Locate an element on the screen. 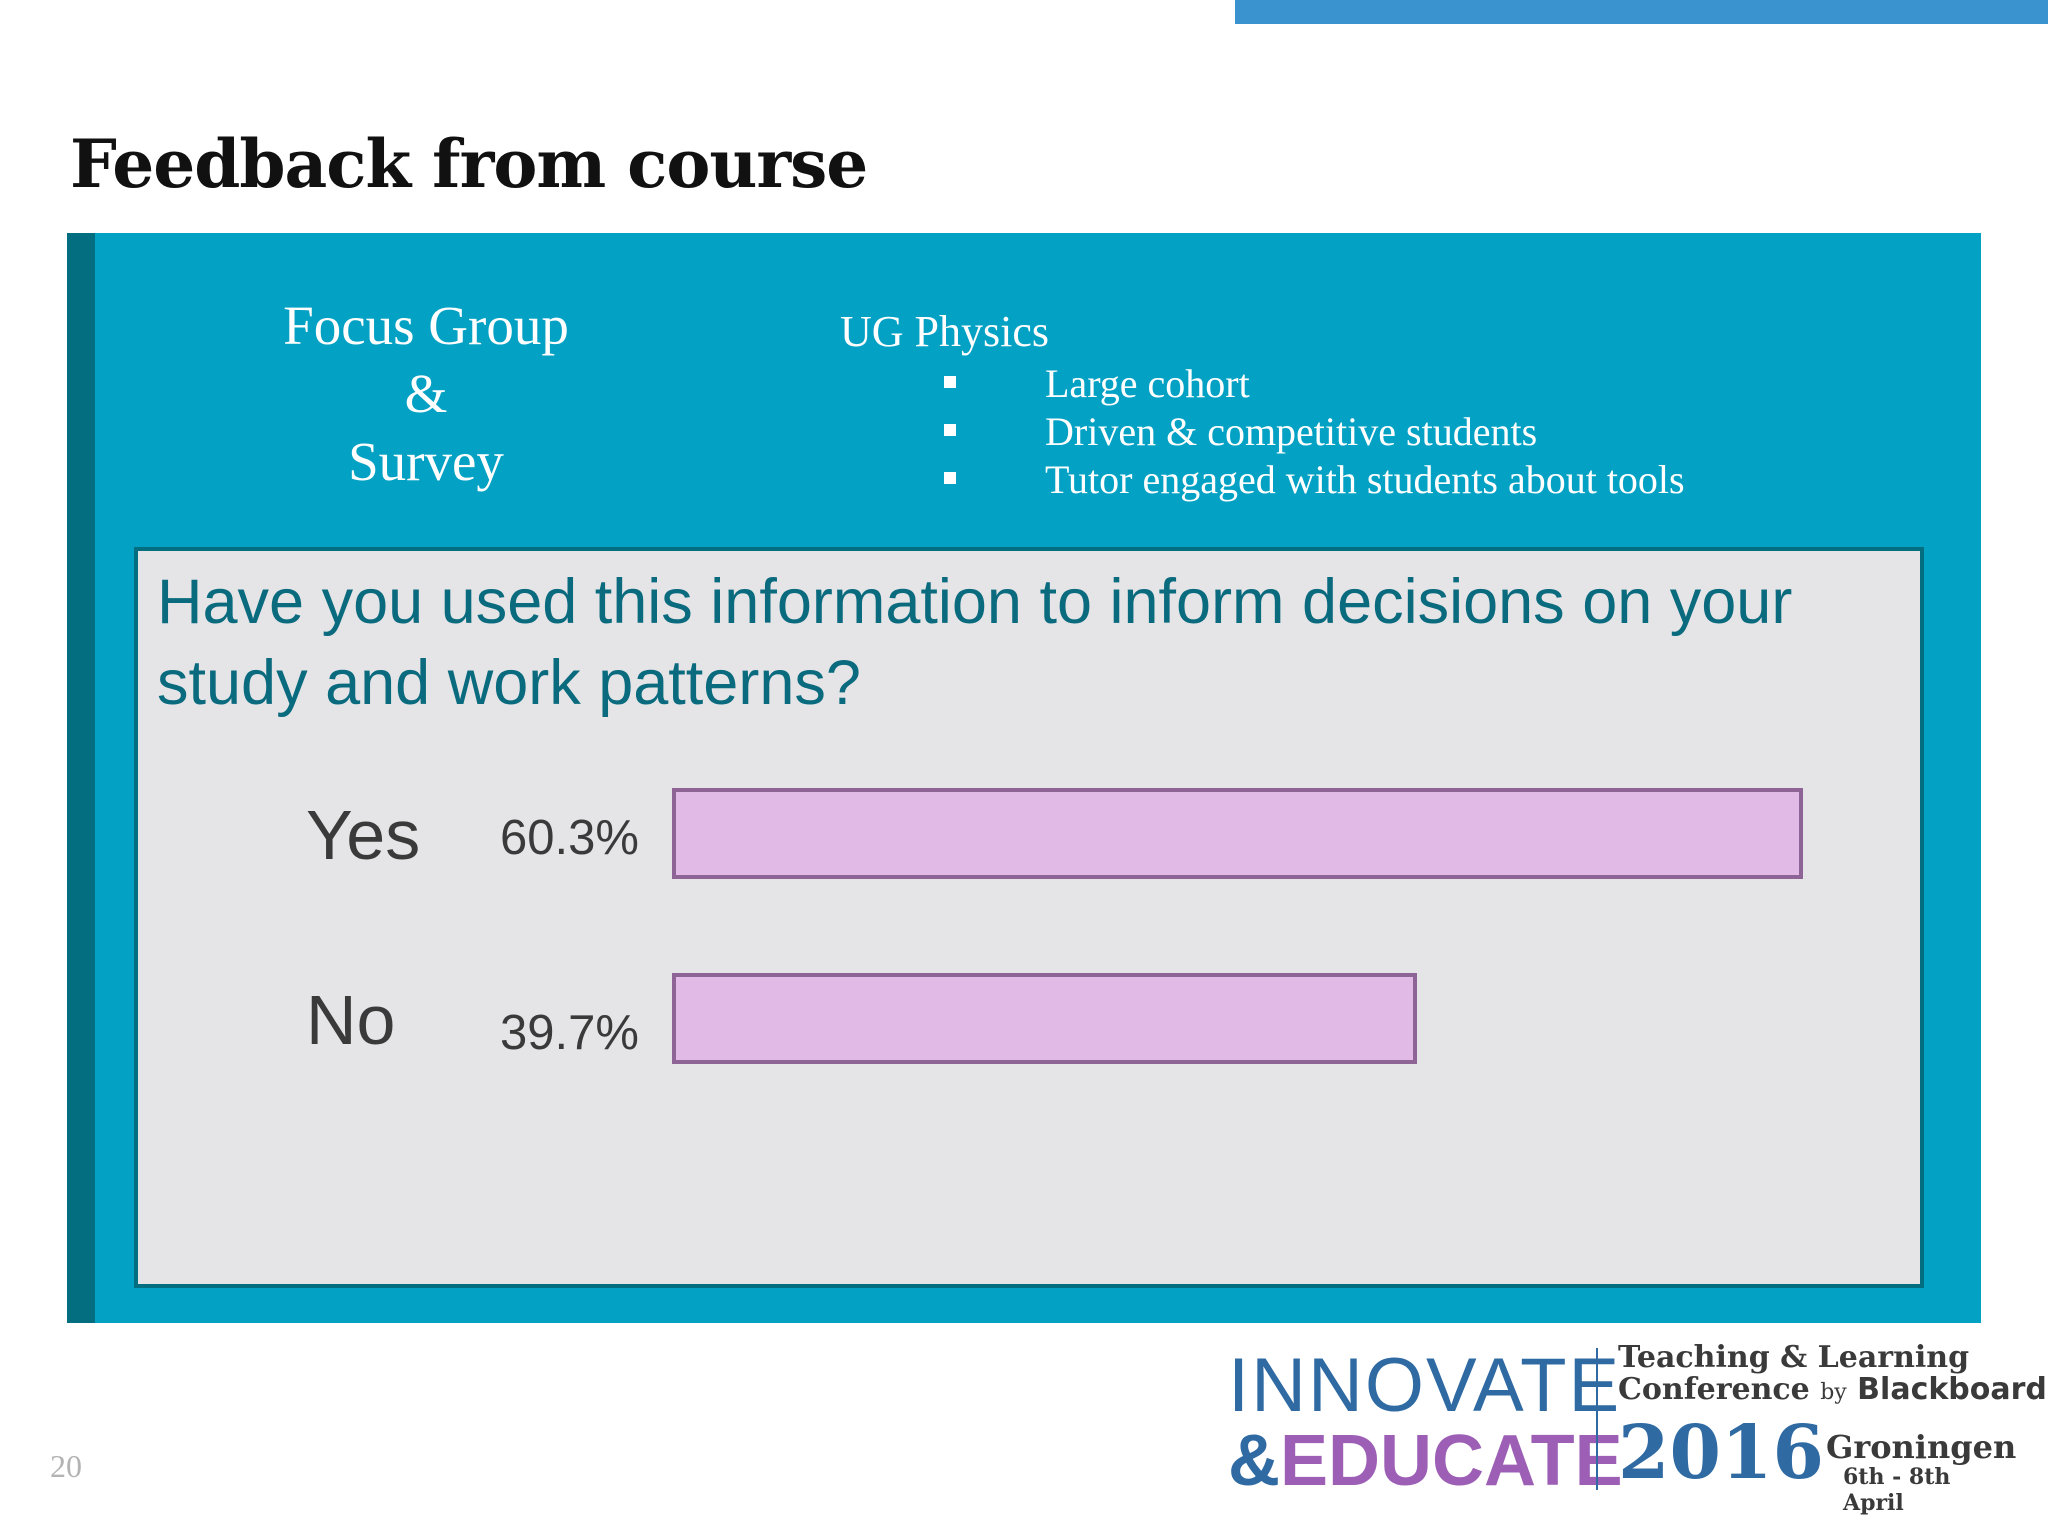  bullet-item: Tutor engaged with students about tools is located at coordinates (1312, 480).